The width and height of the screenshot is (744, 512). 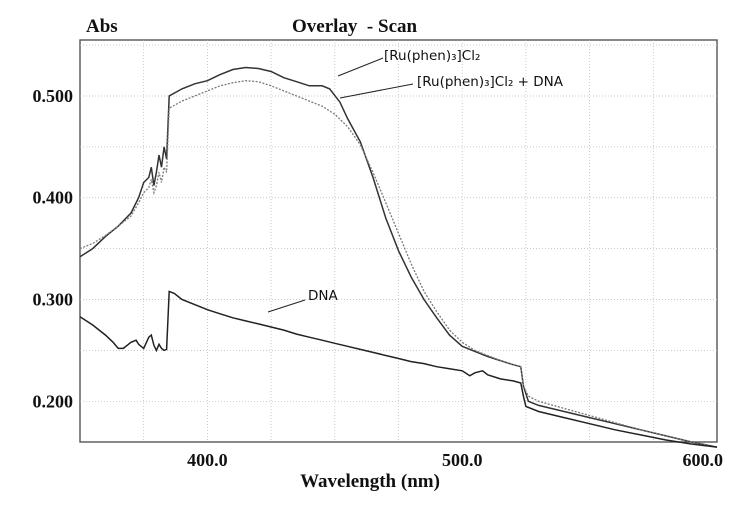 What do you see at coordinates (53, 96) in the screenshot?
I see `y-tick-label: 0.500` at bounding box center [53, 96].